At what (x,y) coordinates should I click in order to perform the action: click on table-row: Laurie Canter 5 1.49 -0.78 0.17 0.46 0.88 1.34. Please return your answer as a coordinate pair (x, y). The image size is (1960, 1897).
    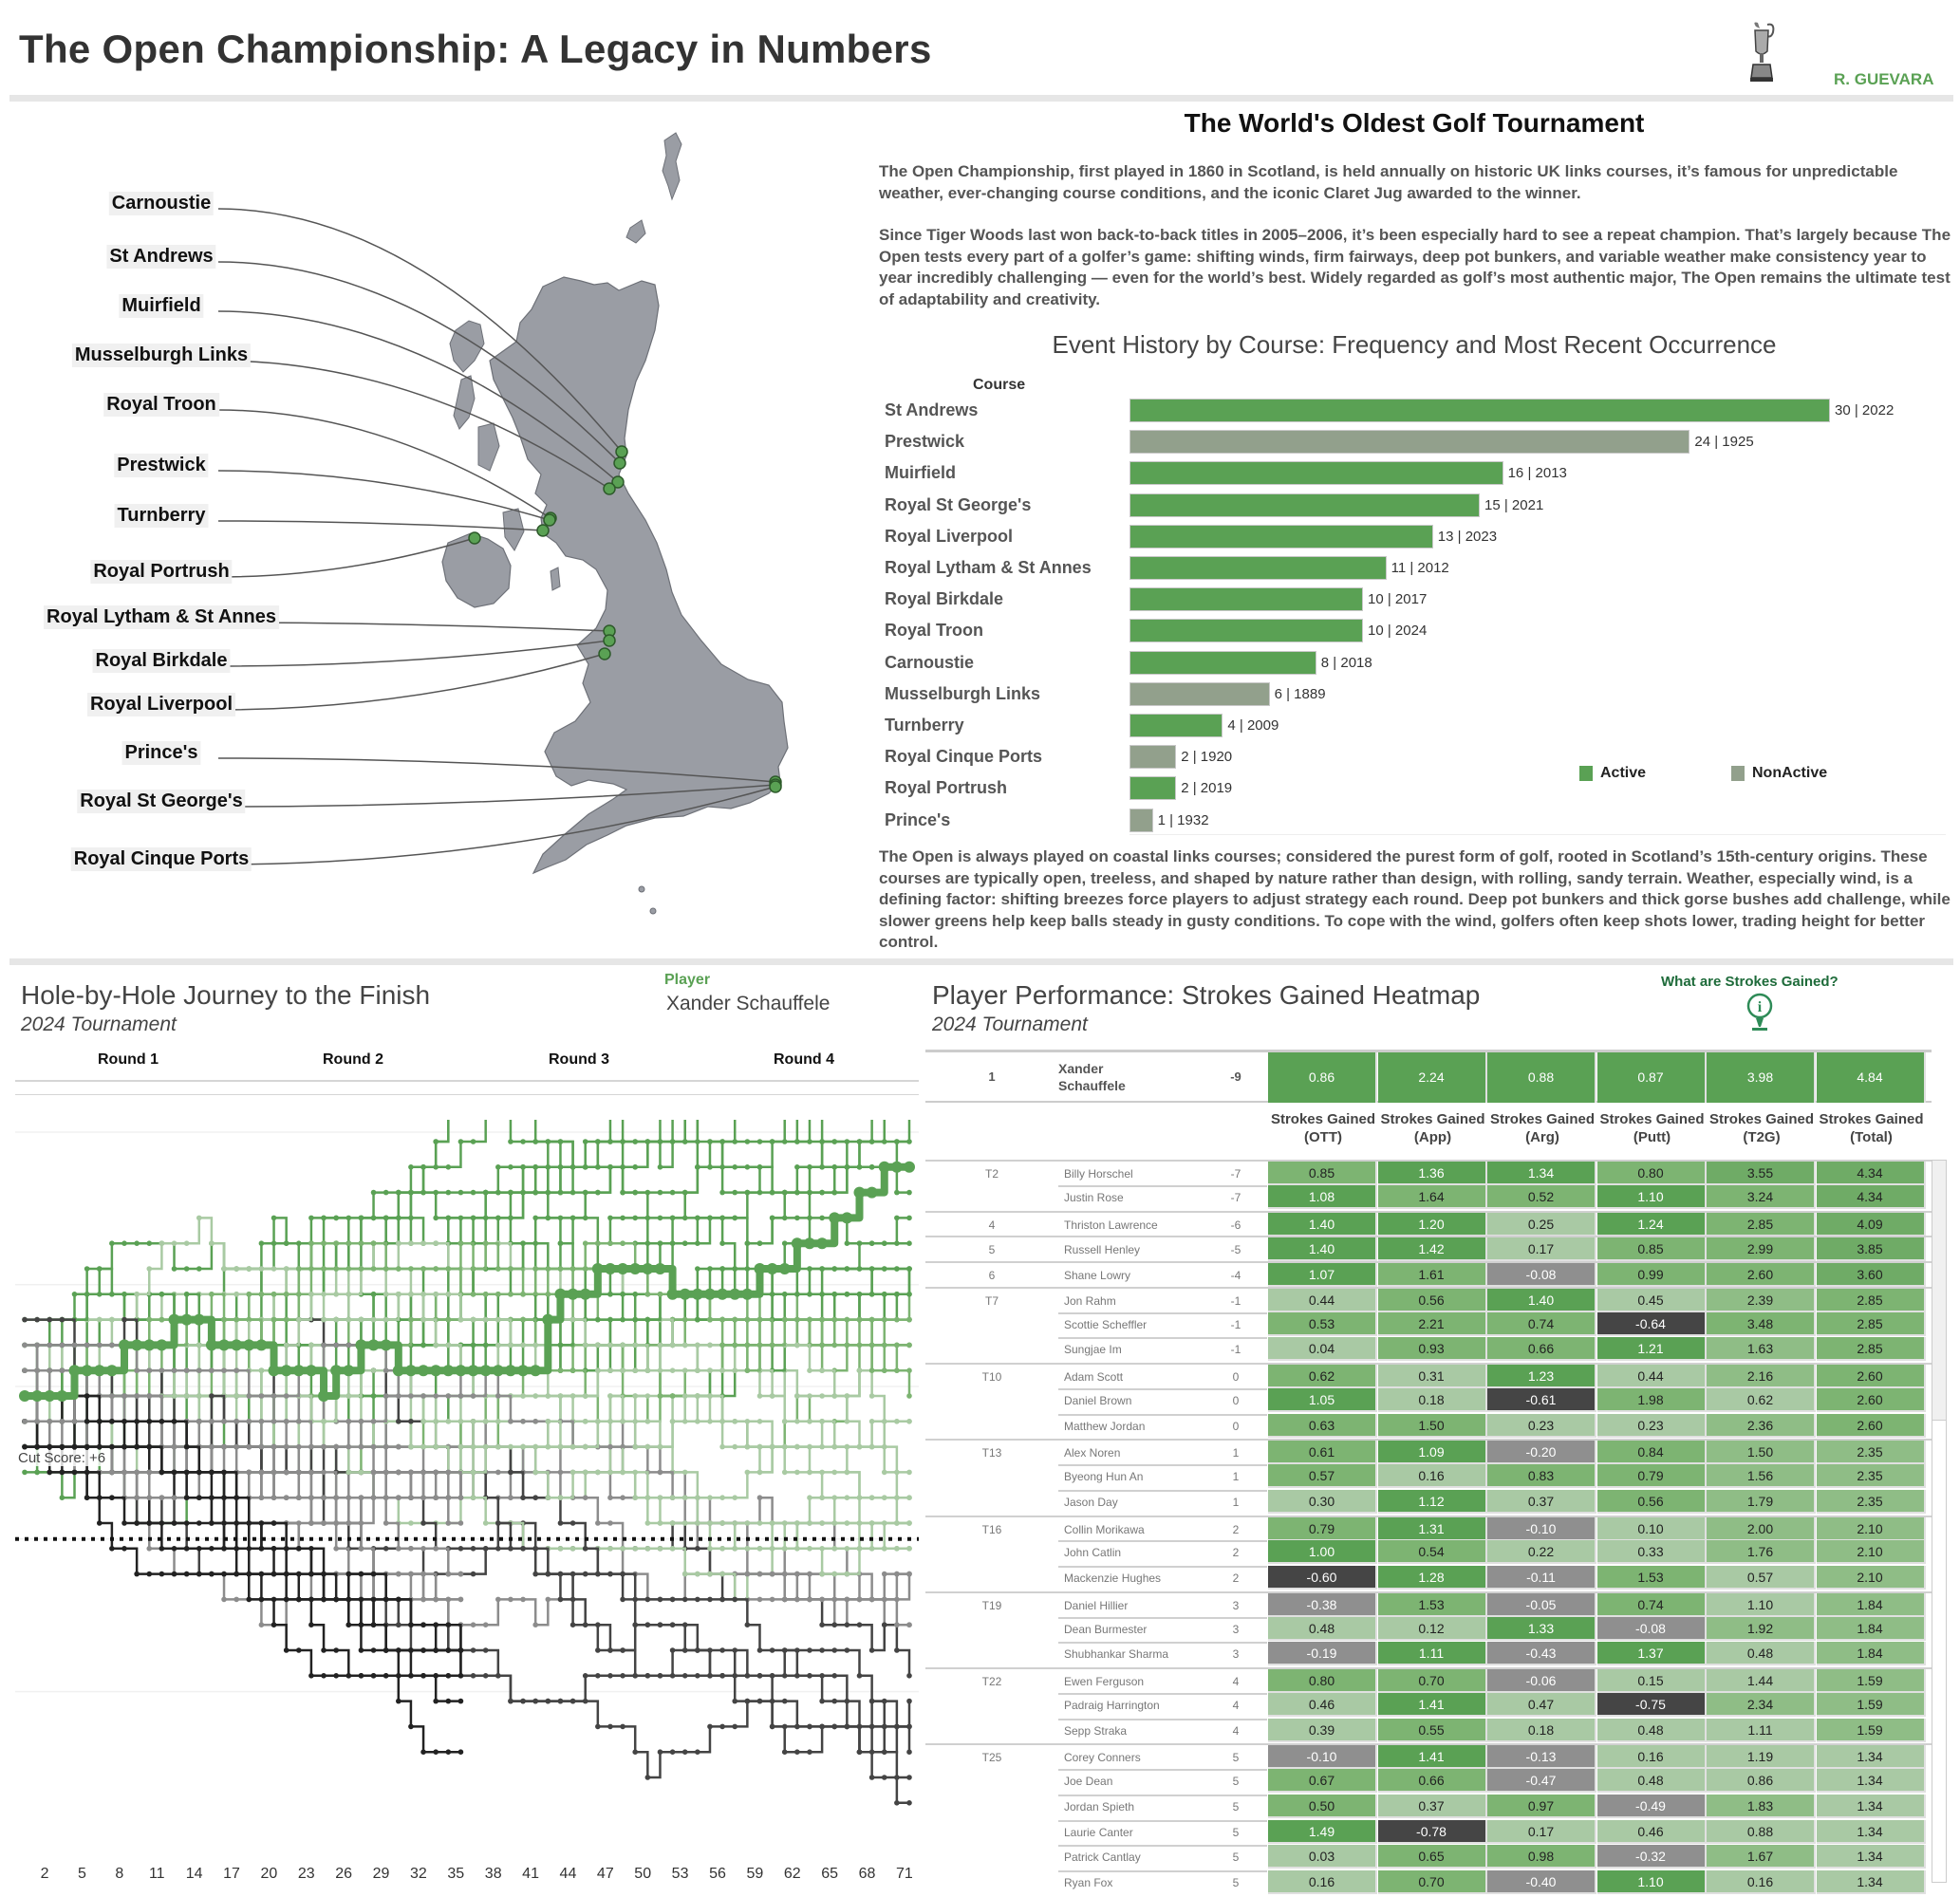
    Looking at the image, I should click on (1428, 1832).